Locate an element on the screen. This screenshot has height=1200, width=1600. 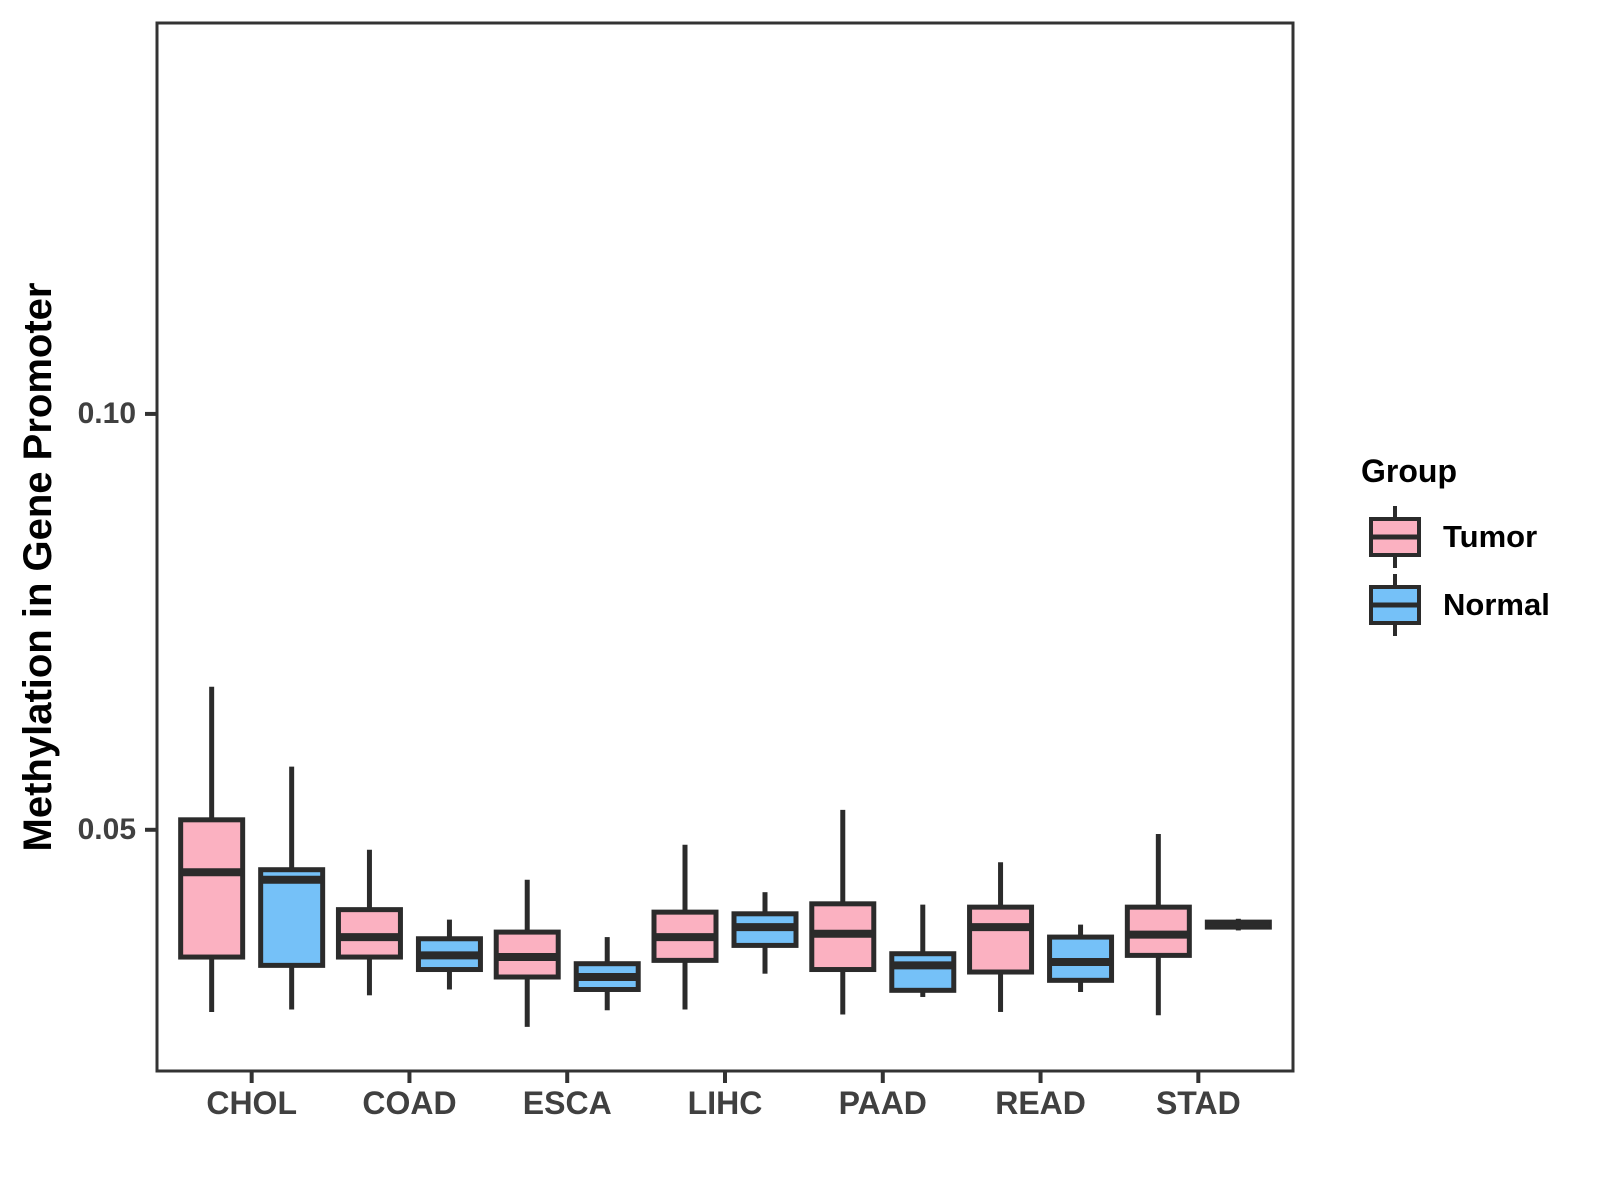
legend-label-normal: Normal is located at coordinates (1496, 604).